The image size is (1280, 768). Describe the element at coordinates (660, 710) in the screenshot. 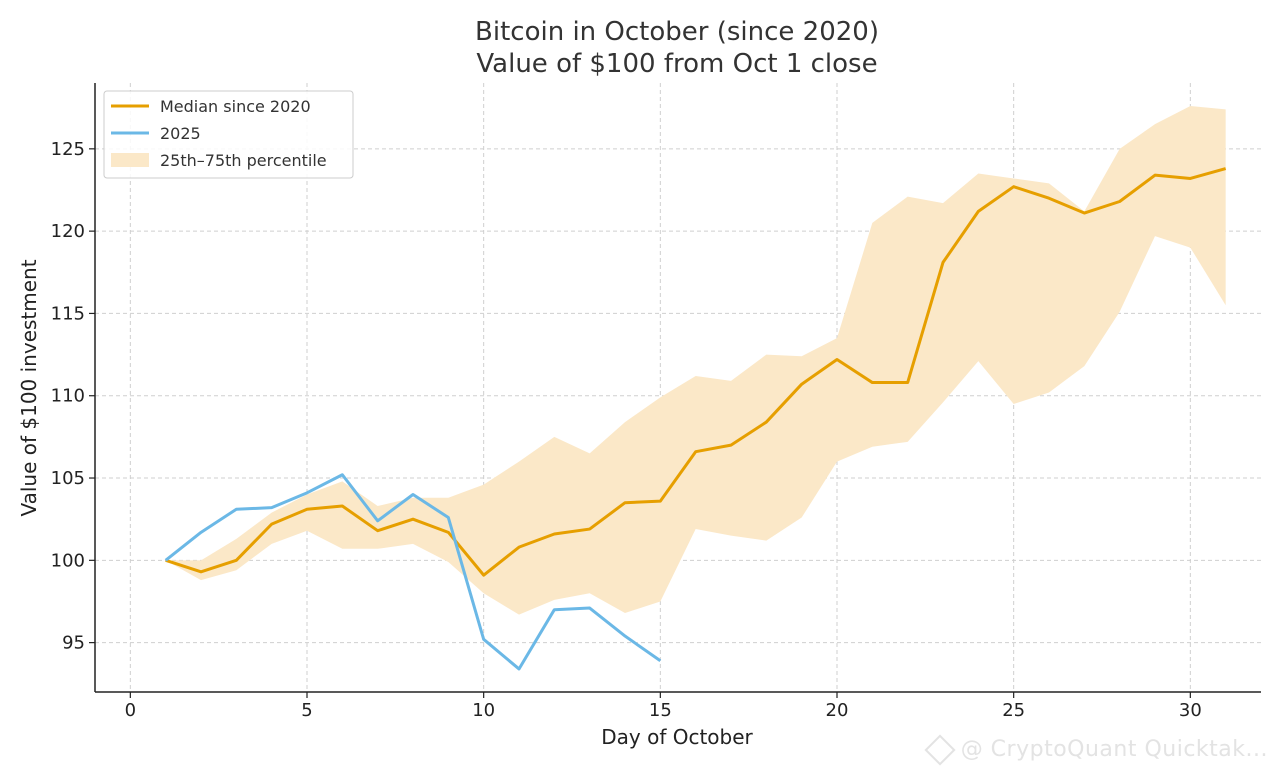

I see `x-tick-label: 15` at that location.